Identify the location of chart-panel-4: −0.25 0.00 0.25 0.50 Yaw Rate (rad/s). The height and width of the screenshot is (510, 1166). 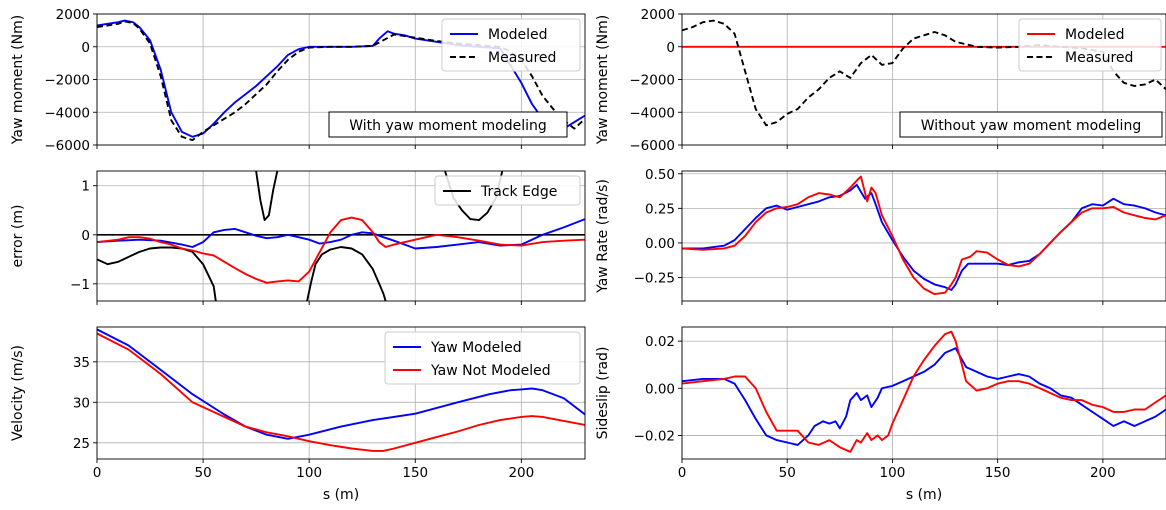
(880, 236).